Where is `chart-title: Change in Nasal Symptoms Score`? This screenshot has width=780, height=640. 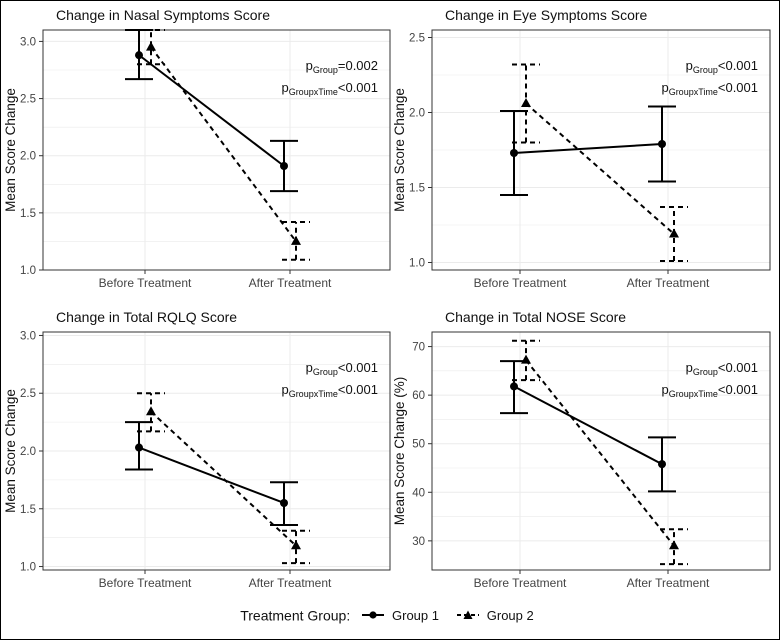
chart-title: Change in Nasal Symptoms Score is located at coordinates (163, 15).